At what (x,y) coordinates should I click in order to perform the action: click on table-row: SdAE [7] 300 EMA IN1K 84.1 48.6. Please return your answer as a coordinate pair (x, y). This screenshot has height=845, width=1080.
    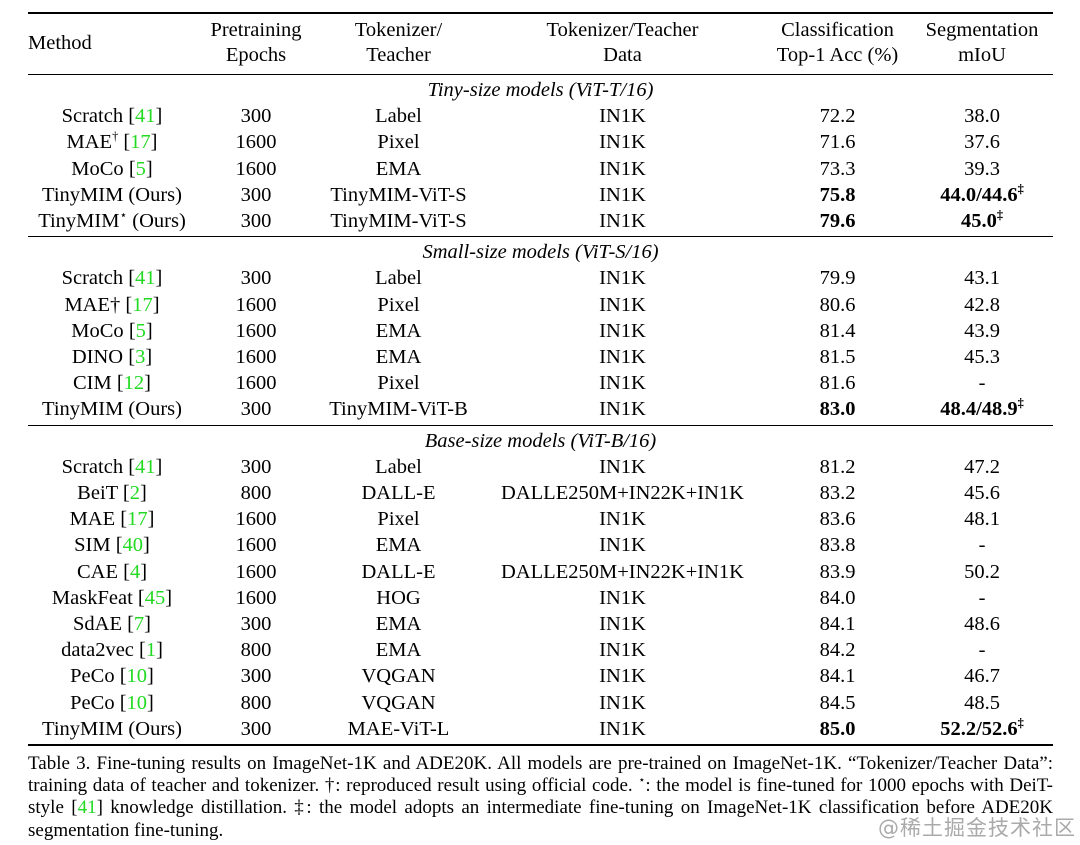
    Looking at the image, I should click on (540, 624).